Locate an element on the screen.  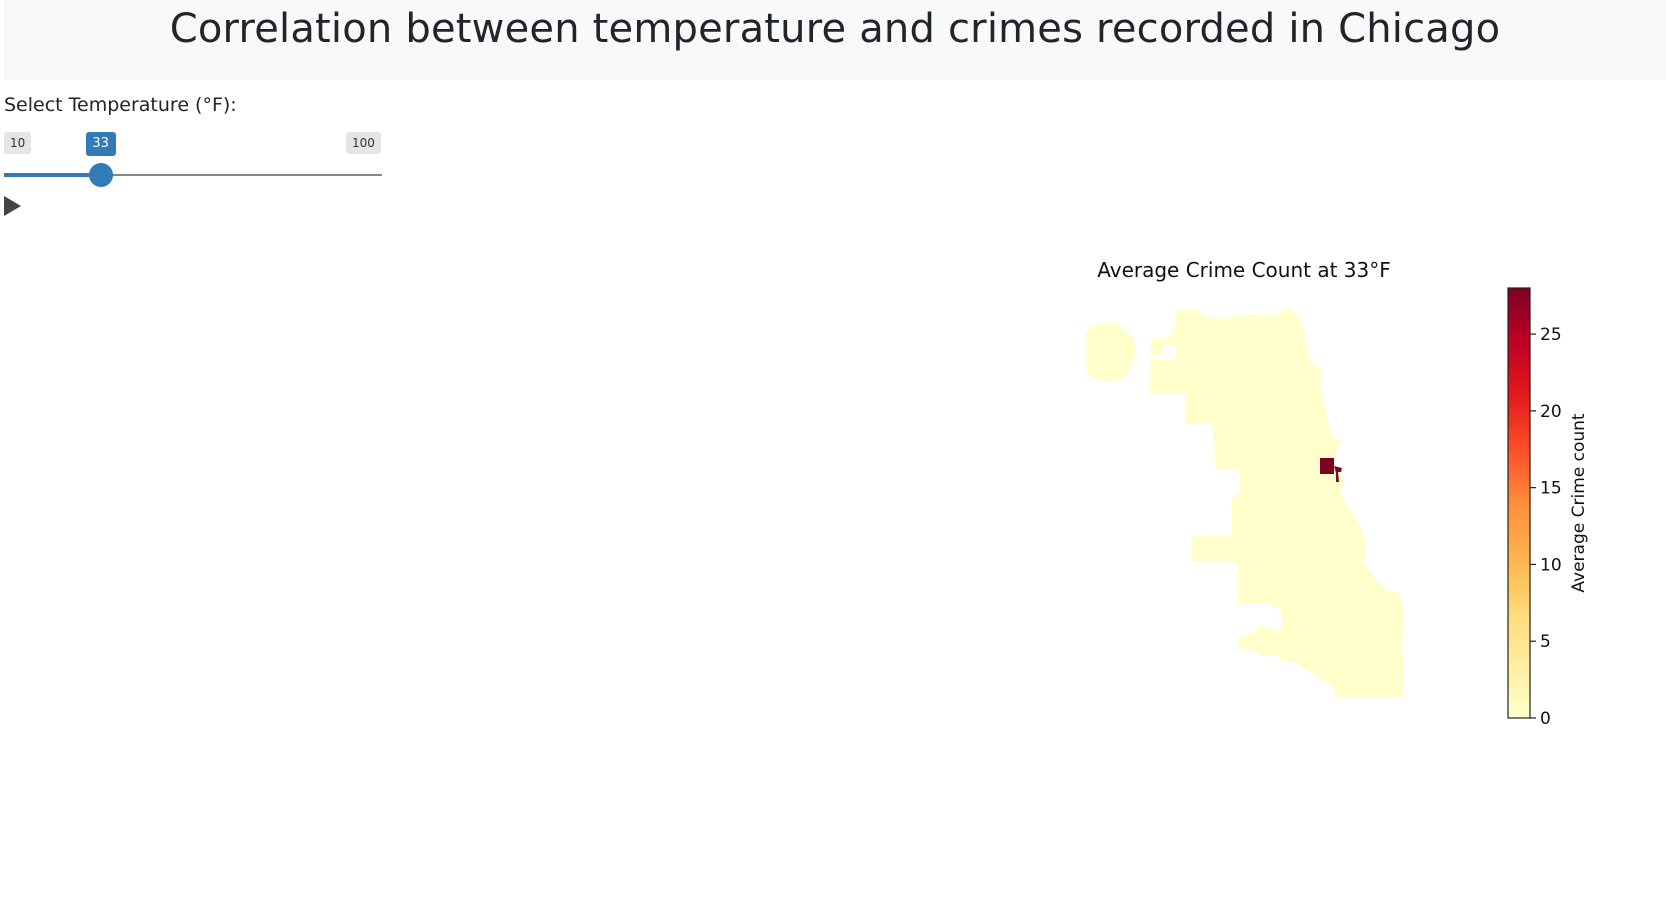
colorbar-scale is located at coordinates (1519, 503).